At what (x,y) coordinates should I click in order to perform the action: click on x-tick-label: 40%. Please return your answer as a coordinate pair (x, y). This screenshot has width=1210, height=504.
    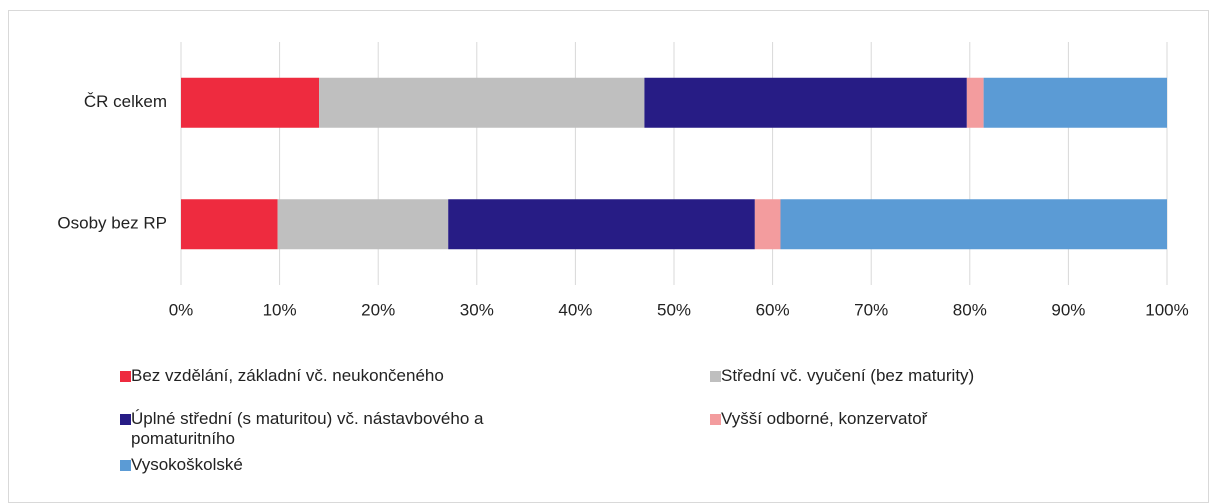
    Looking at the image, I should click on (575, 309).